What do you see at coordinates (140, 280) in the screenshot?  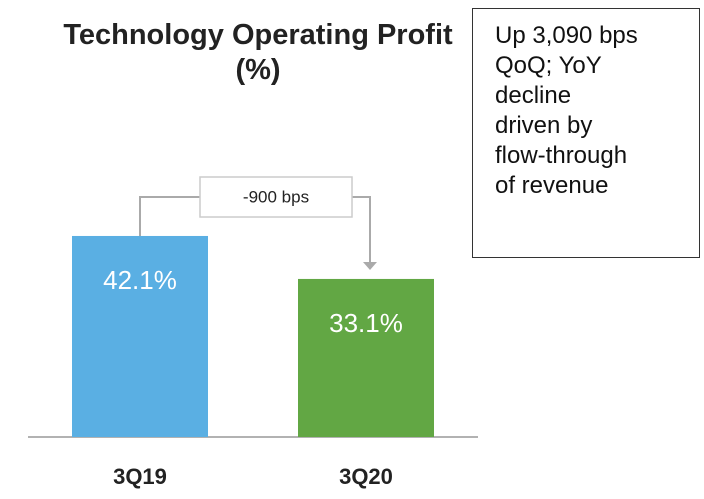 I see `value-label: 42.1%` at bounding box center [140, 280].